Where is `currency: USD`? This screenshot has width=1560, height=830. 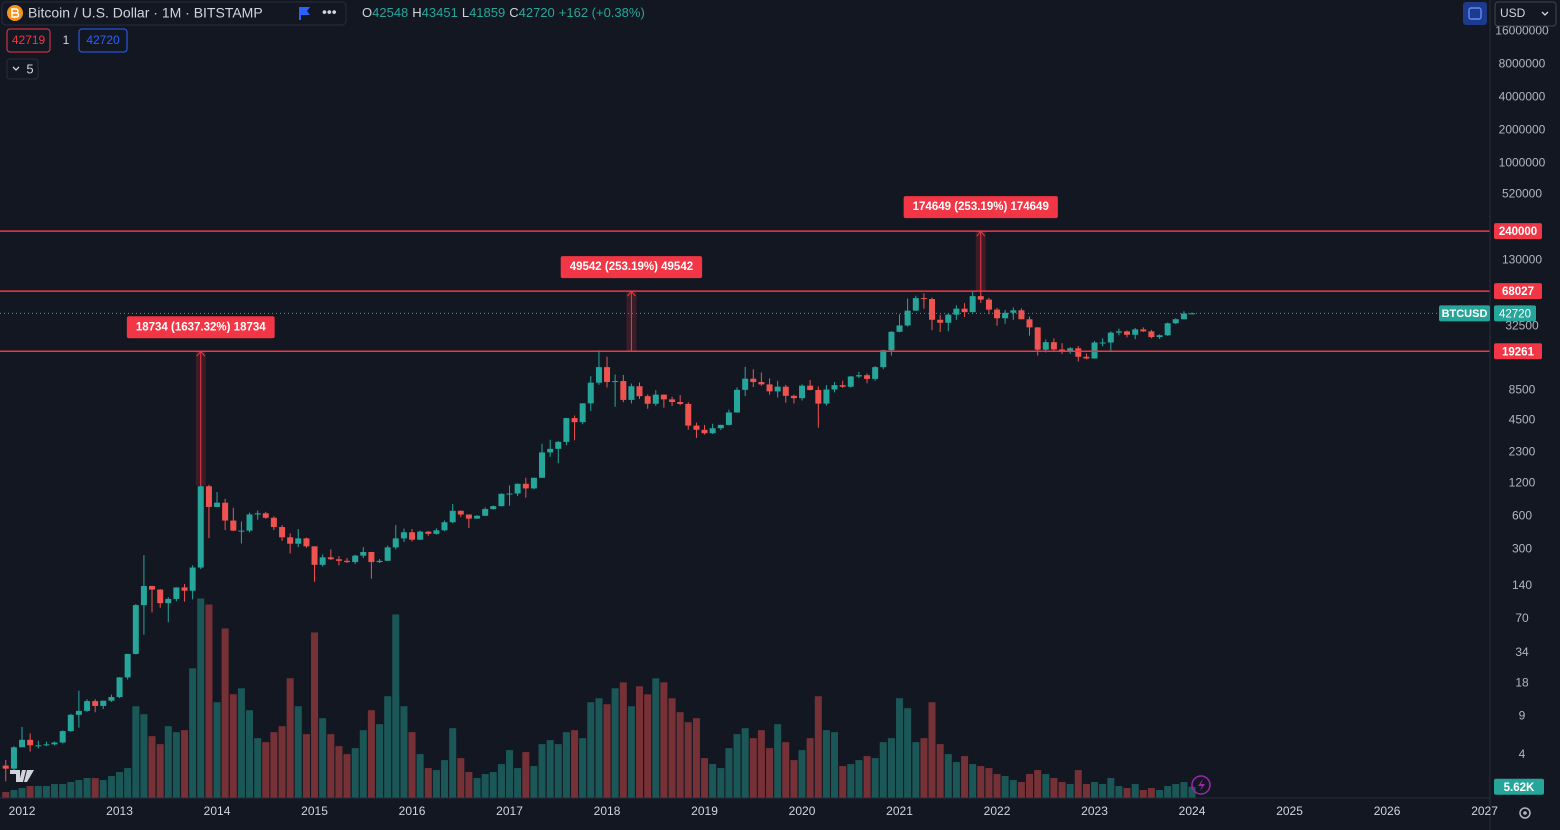
currency: USD is located at coordinates (1513, 13).